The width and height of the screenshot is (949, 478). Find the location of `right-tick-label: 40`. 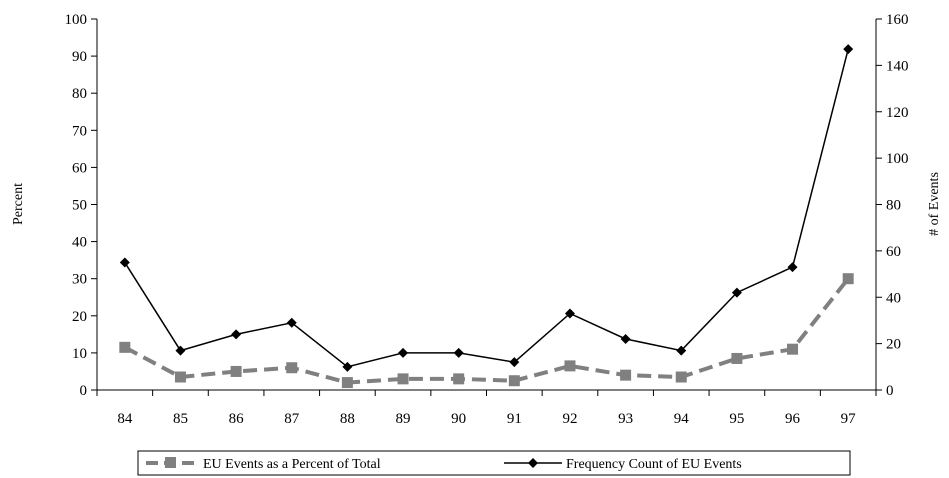

right-tick-label: 40 is located at coordinates (893, 298).